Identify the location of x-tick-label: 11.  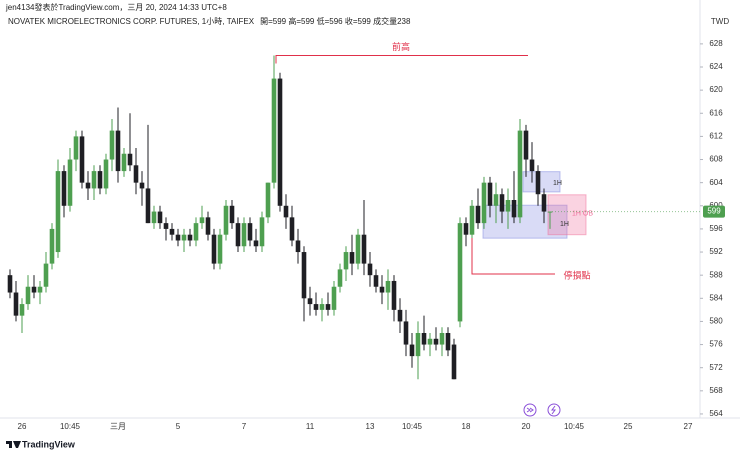
(310, 426).